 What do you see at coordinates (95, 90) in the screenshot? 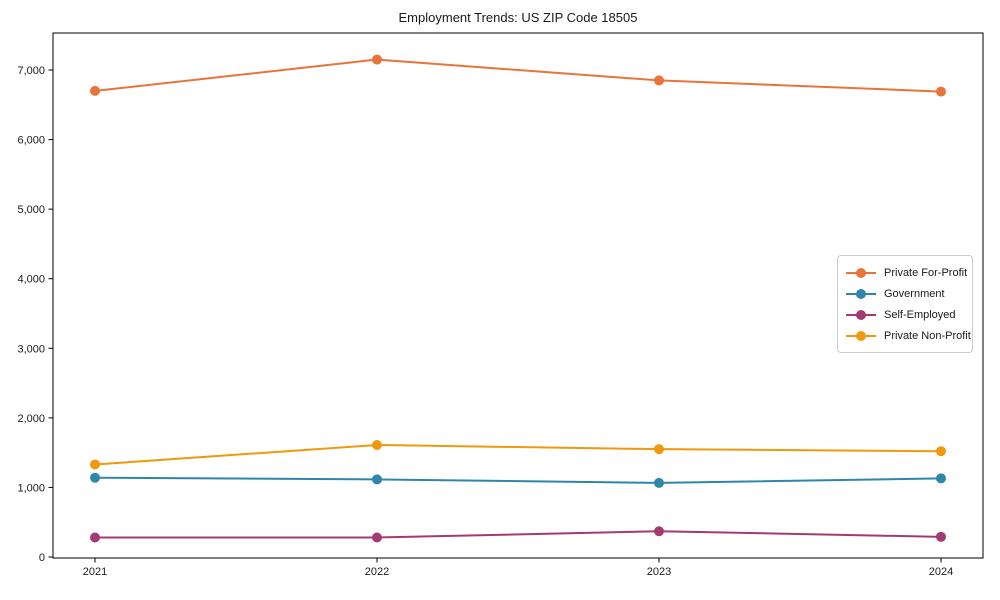
I see `data-point-private-for-profit-2021` at bounding box center [95, 90].